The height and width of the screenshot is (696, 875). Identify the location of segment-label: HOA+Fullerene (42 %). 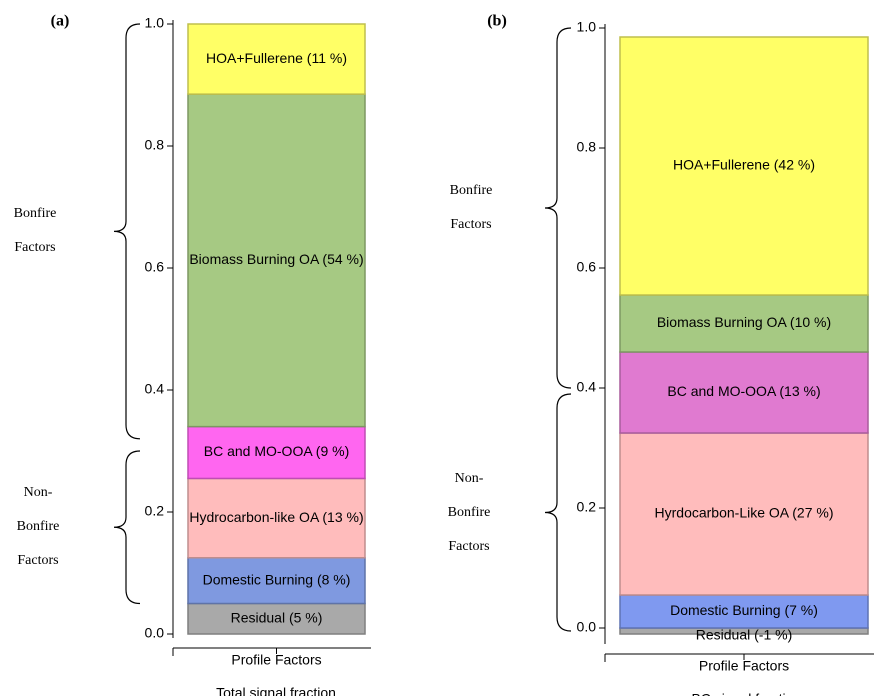
(744, 165).